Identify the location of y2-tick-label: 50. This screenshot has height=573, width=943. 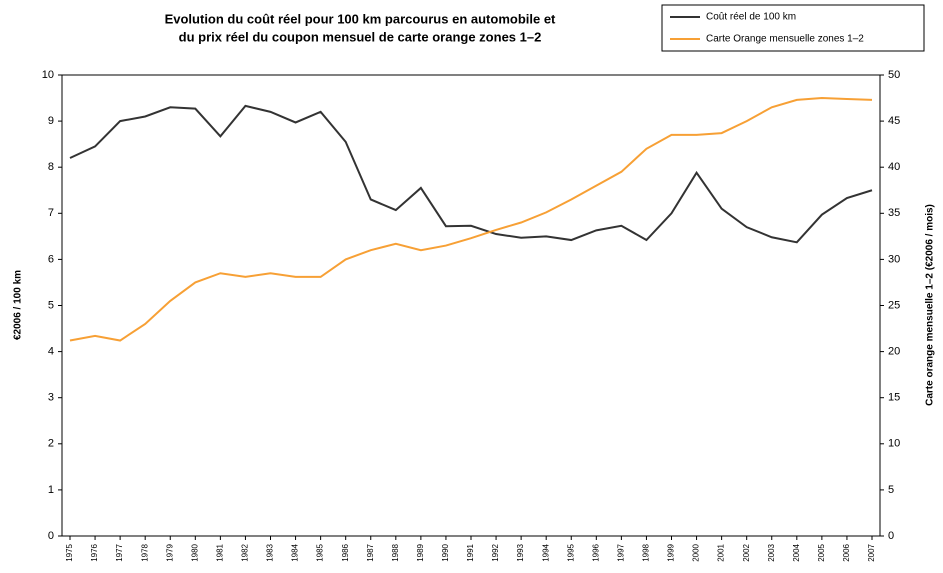
(894, 75).